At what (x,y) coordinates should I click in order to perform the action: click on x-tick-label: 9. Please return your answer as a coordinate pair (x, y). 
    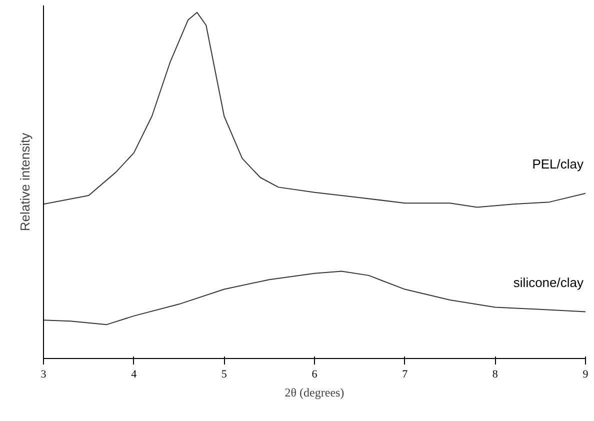
    Looking at the image, I should click on (585, 374).